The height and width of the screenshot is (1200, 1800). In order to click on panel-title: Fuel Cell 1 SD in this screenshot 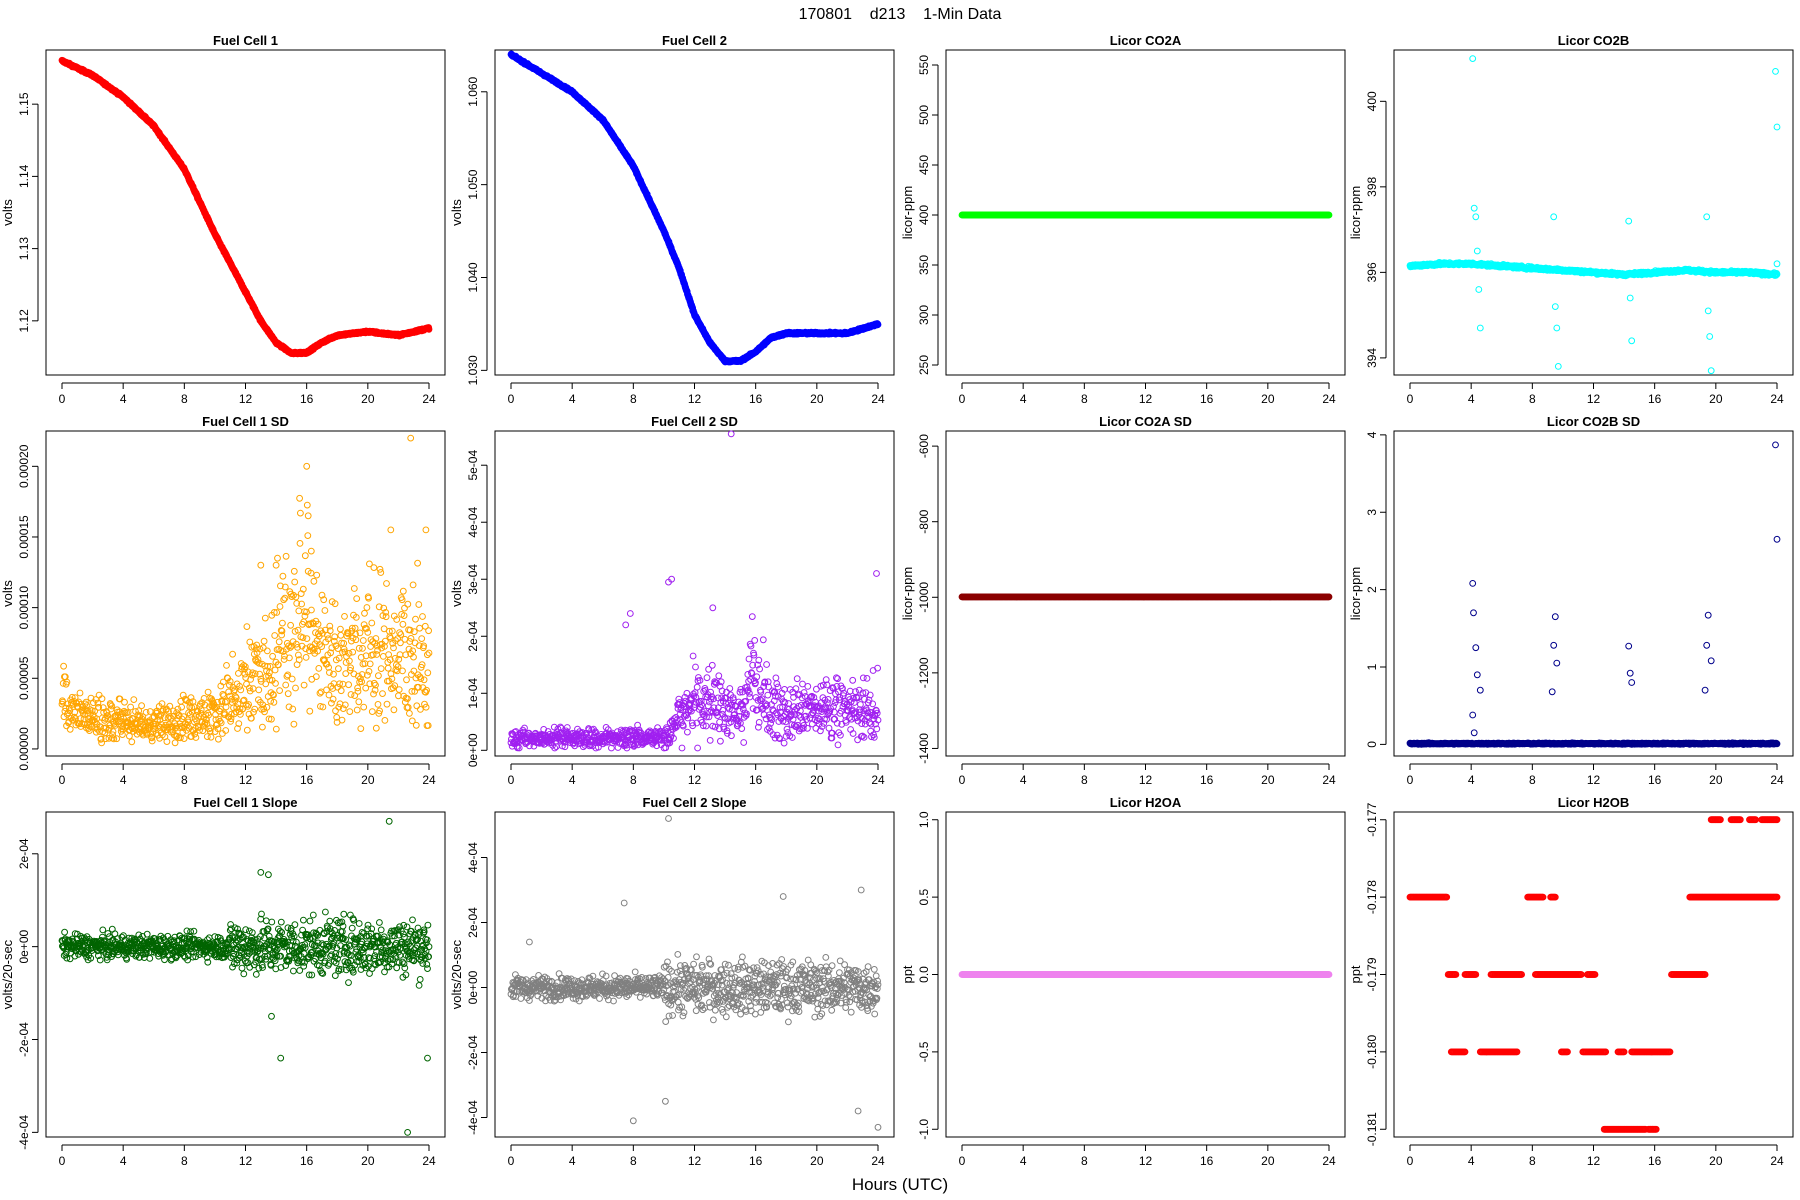, I will do `click(245, 421)`.